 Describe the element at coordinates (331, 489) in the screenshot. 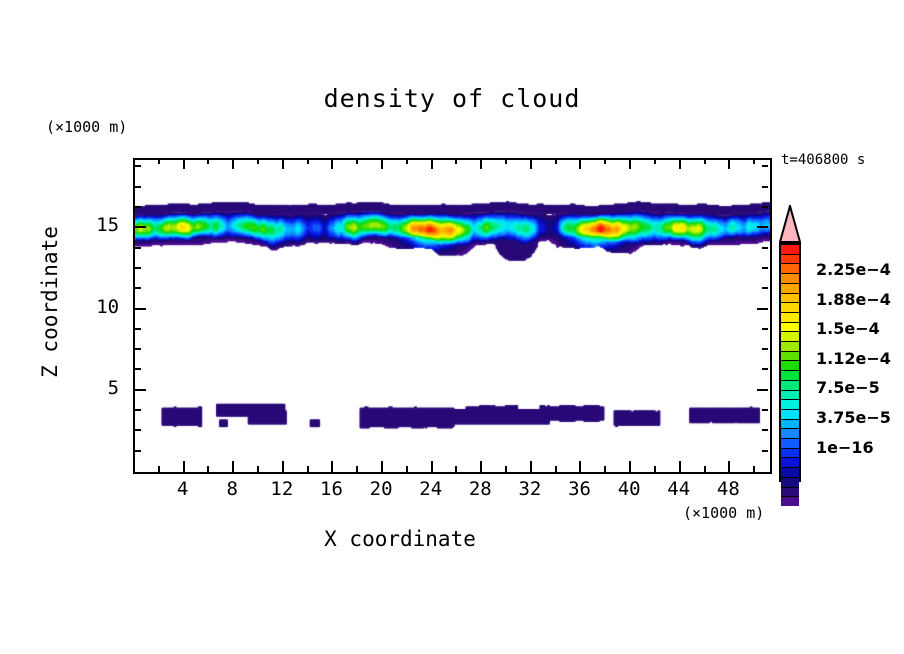

I see `x-tick-label: 16` at that location.